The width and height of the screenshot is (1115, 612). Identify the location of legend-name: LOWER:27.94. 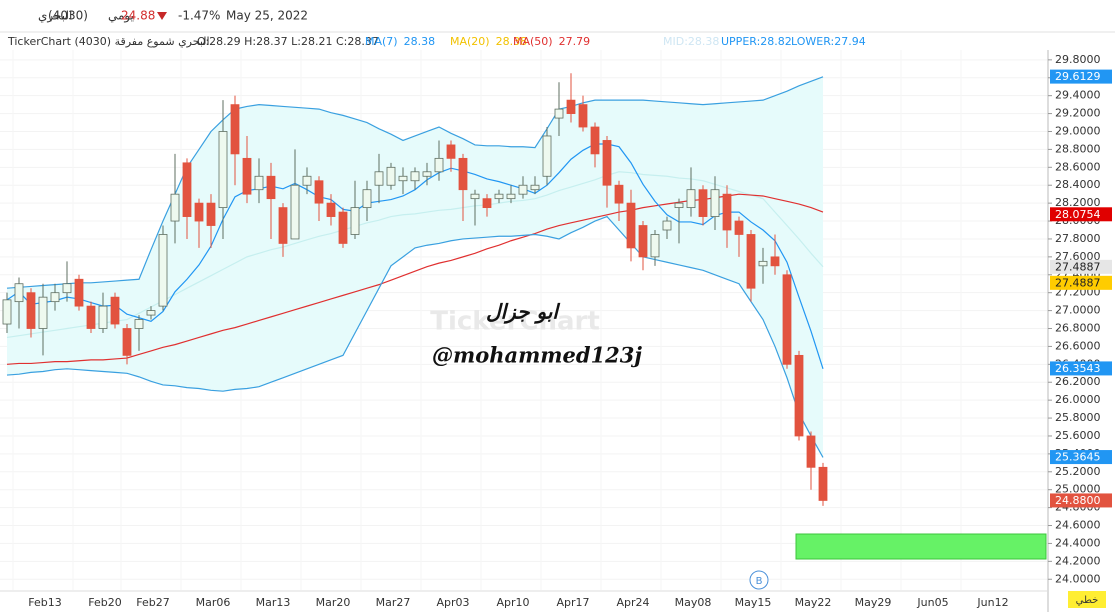
(828, 41).